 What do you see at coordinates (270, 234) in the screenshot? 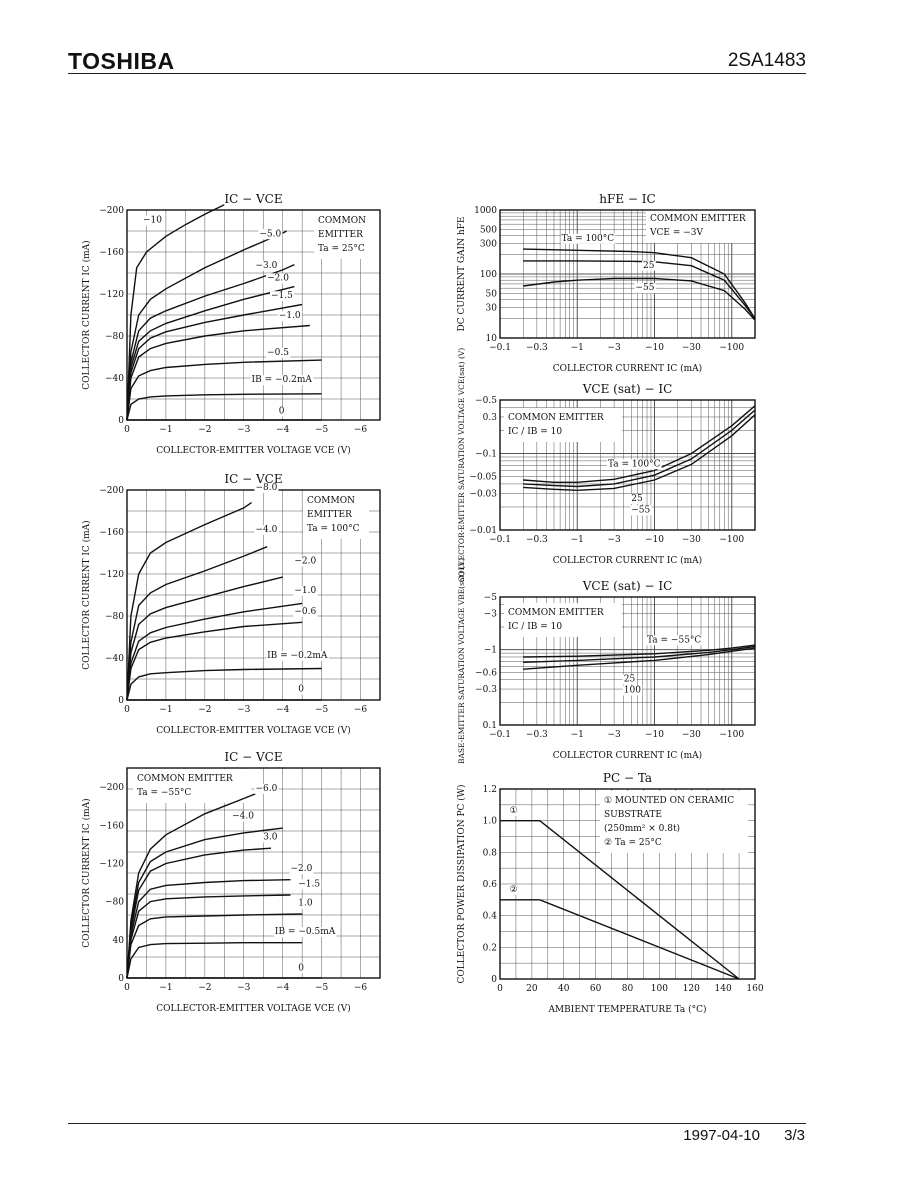
I see `series-label: −5.0` at bounding box center [270, 234].